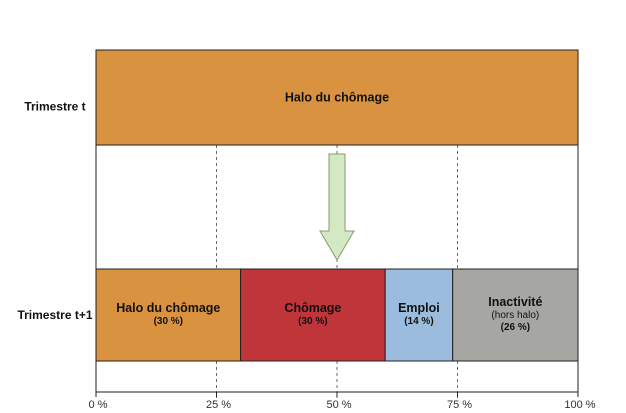 The image size is (626, 413). I want to click on data-label: Chômage, so click(312, 308).